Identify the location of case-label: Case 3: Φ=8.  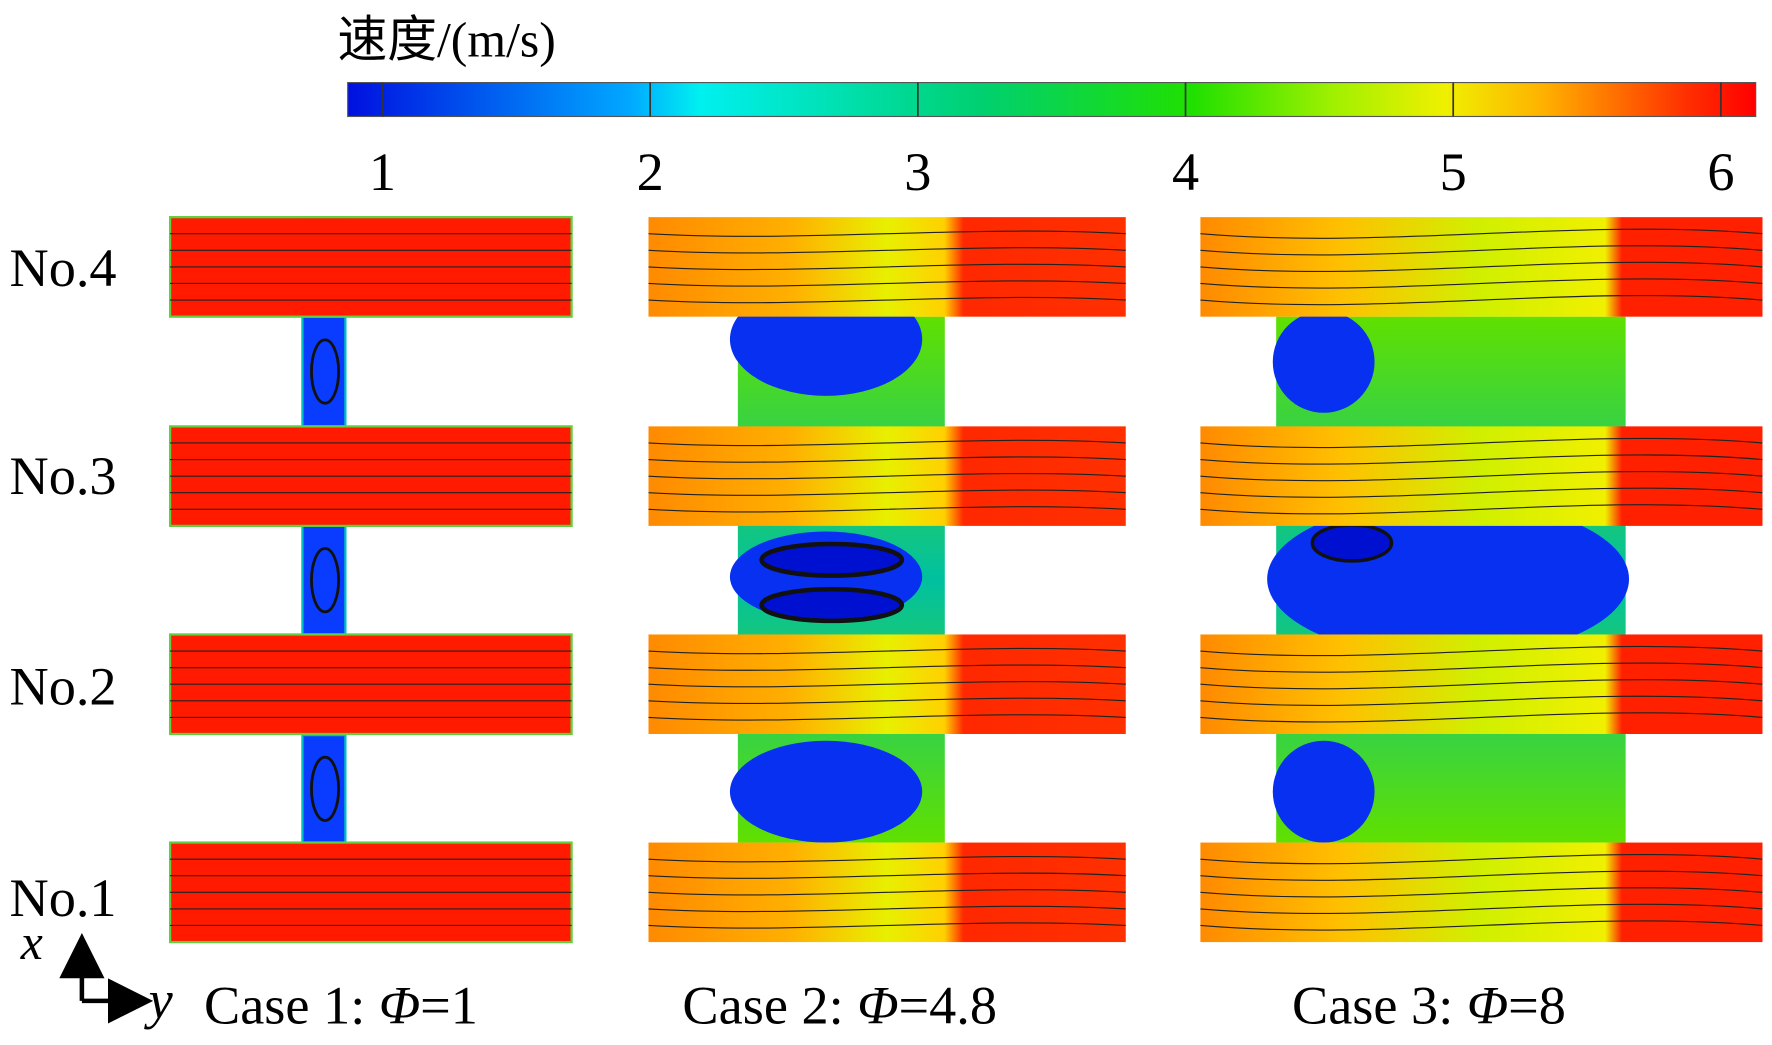
(1429, 1006).